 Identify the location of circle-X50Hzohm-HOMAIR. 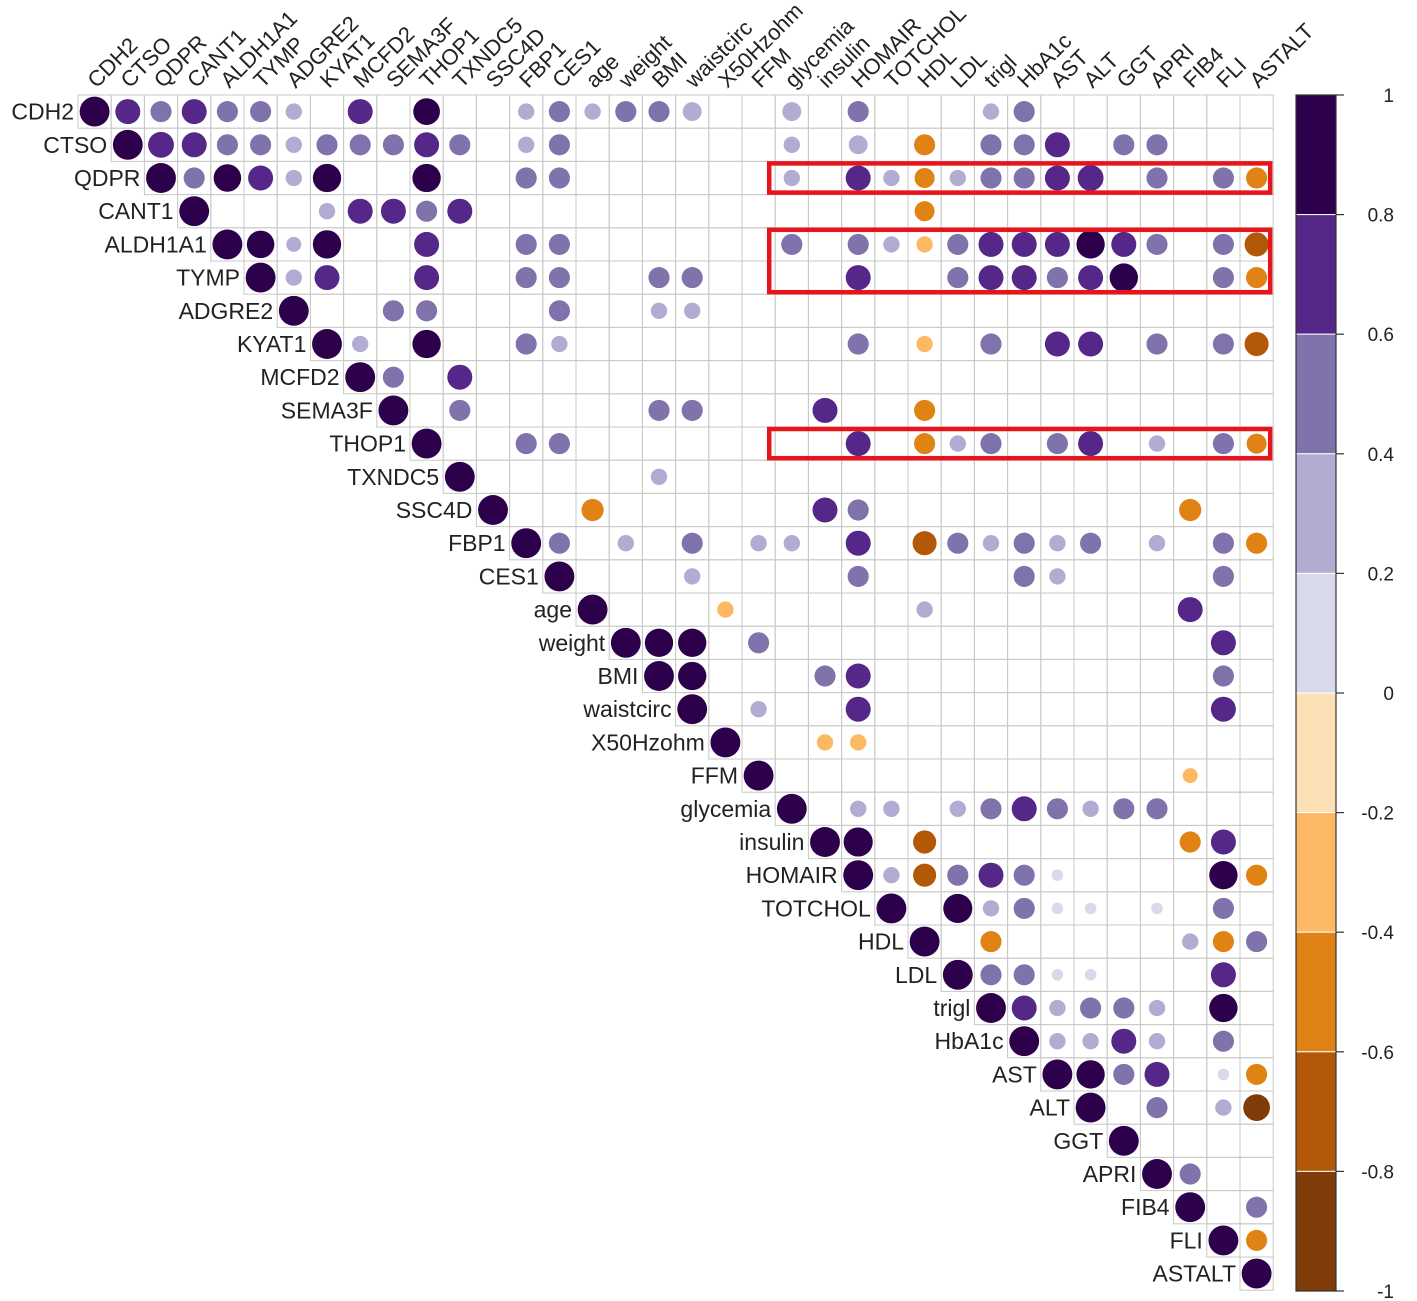
(858, 742).